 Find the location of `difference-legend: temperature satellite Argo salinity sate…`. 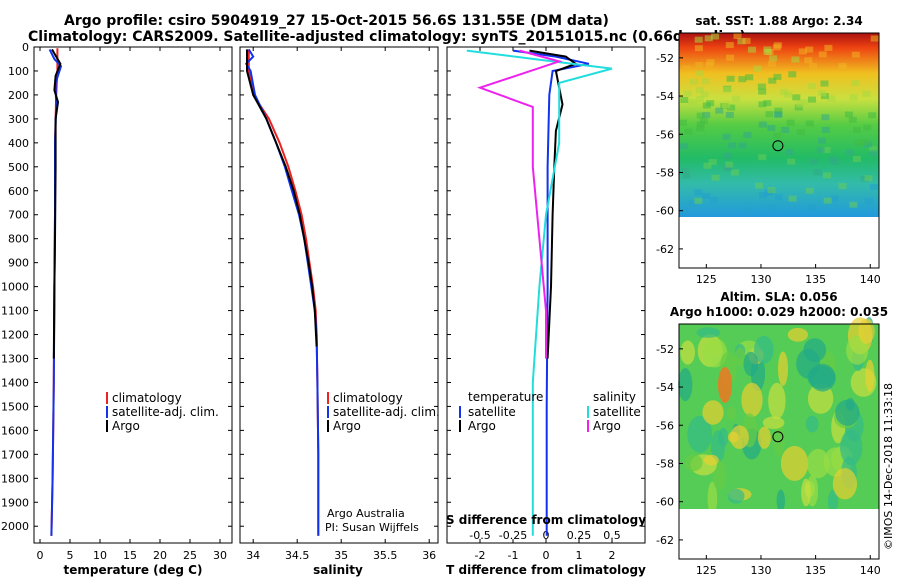

difference-legend: temperature satellite Argo salinity sate… is located at coordinates (550, 411).